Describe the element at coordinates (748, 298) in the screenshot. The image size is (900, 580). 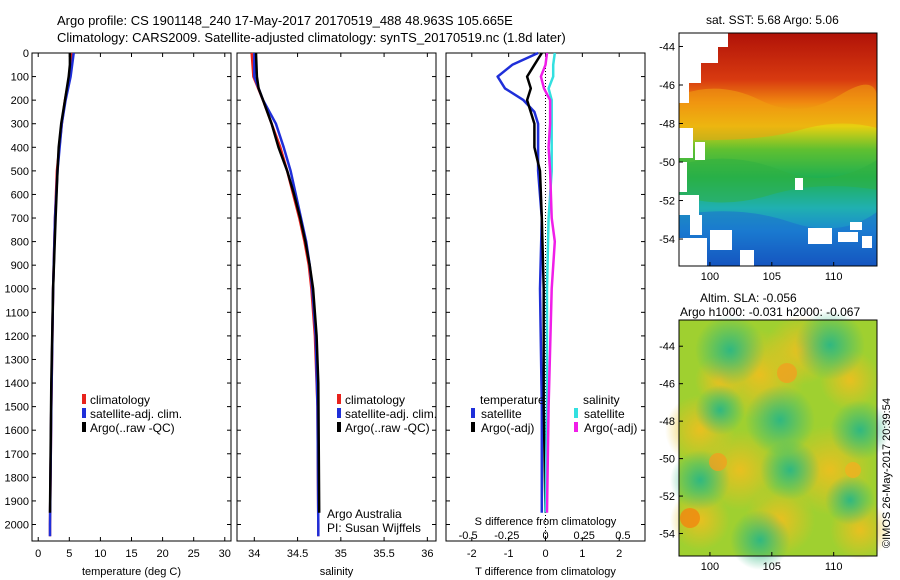
I see `sla-map-title-1: Altim. SLA: -0.056` at that location.